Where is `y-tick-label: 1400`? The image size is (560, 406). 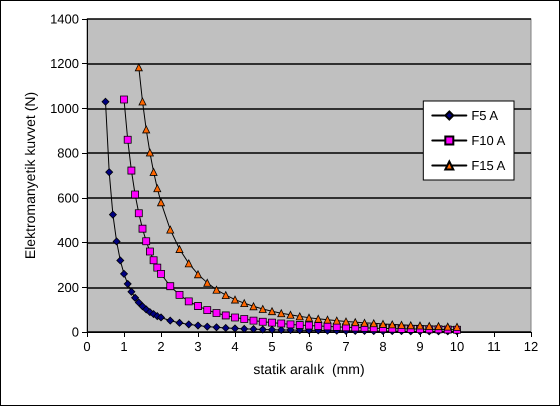 y-tick-label: 1400 is located at coordinates (64, 19).